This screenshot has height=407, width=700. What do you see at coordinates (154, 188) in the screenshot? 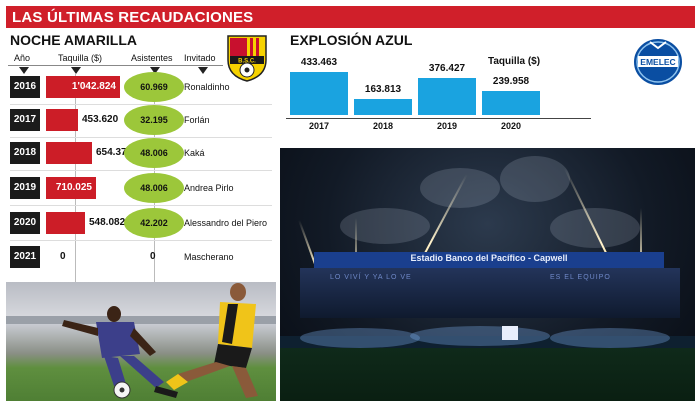
I see `attendance-bubble-2019: 48.006` at bounding box center [154, 188].